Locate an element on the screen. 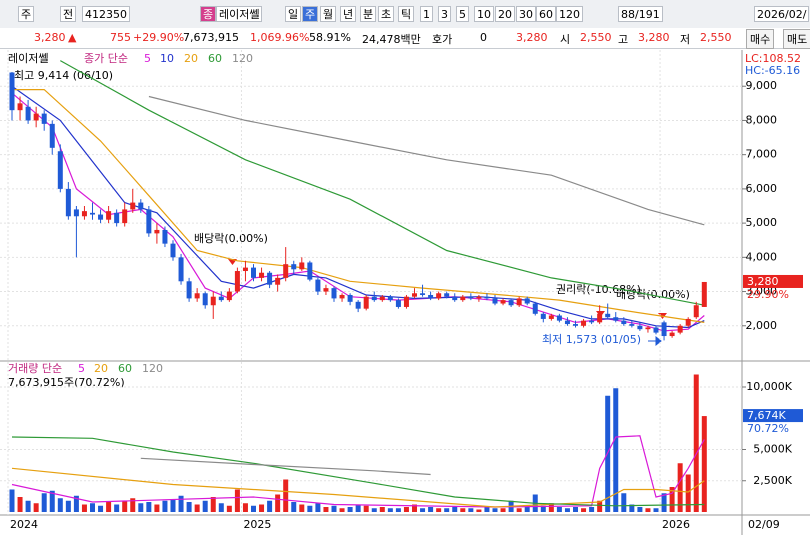 The height and width of the screenshot is (535, 810). toolbar-item: 종 is located at coordinates (208, 14).